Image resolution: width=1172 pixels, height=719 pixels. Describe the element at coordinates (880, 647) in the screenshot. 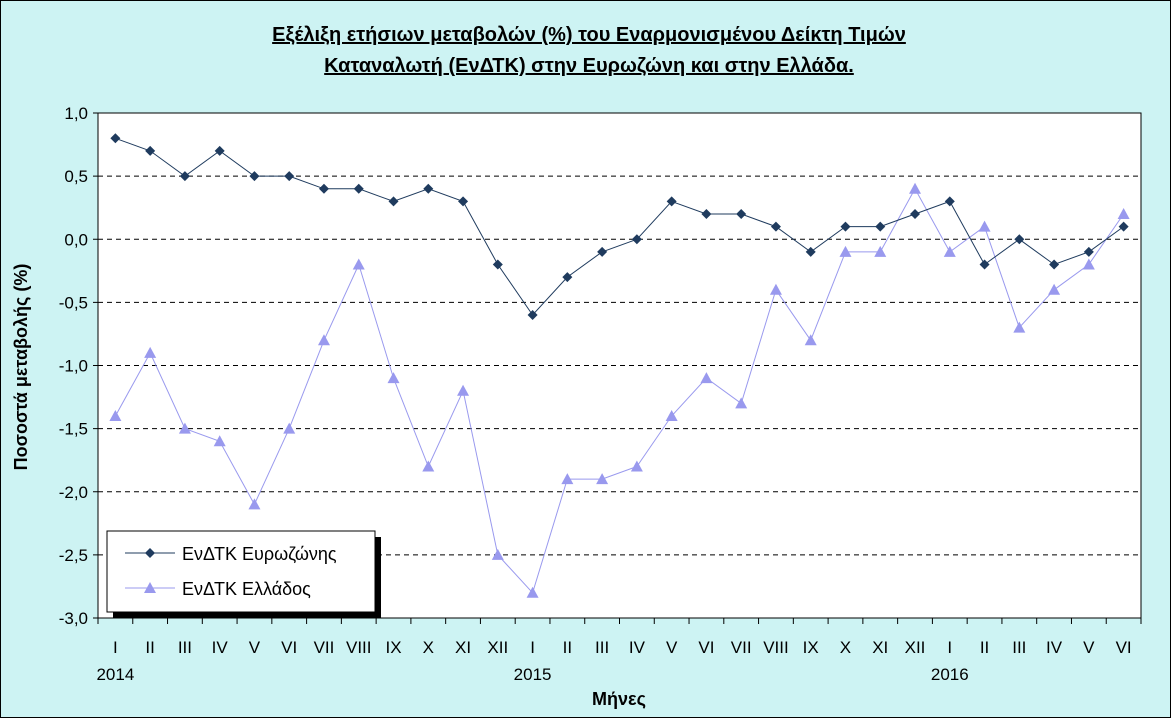

I see `x-tick-label: XI` at that location.